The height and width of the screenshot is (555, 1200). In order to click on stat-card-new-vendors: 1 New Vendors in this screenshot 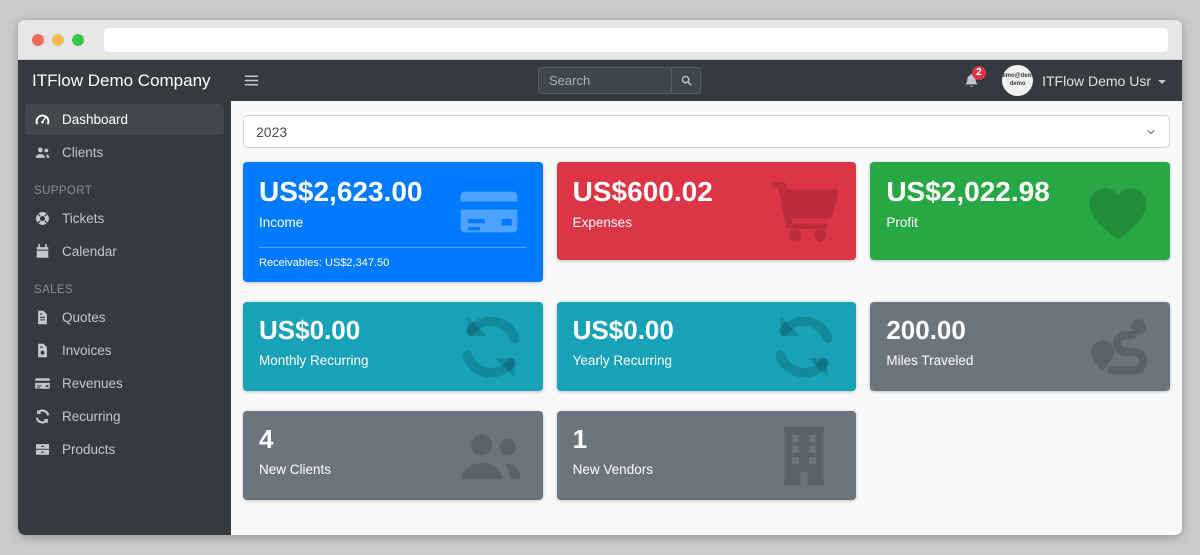, I will do `click(706, 456)`.